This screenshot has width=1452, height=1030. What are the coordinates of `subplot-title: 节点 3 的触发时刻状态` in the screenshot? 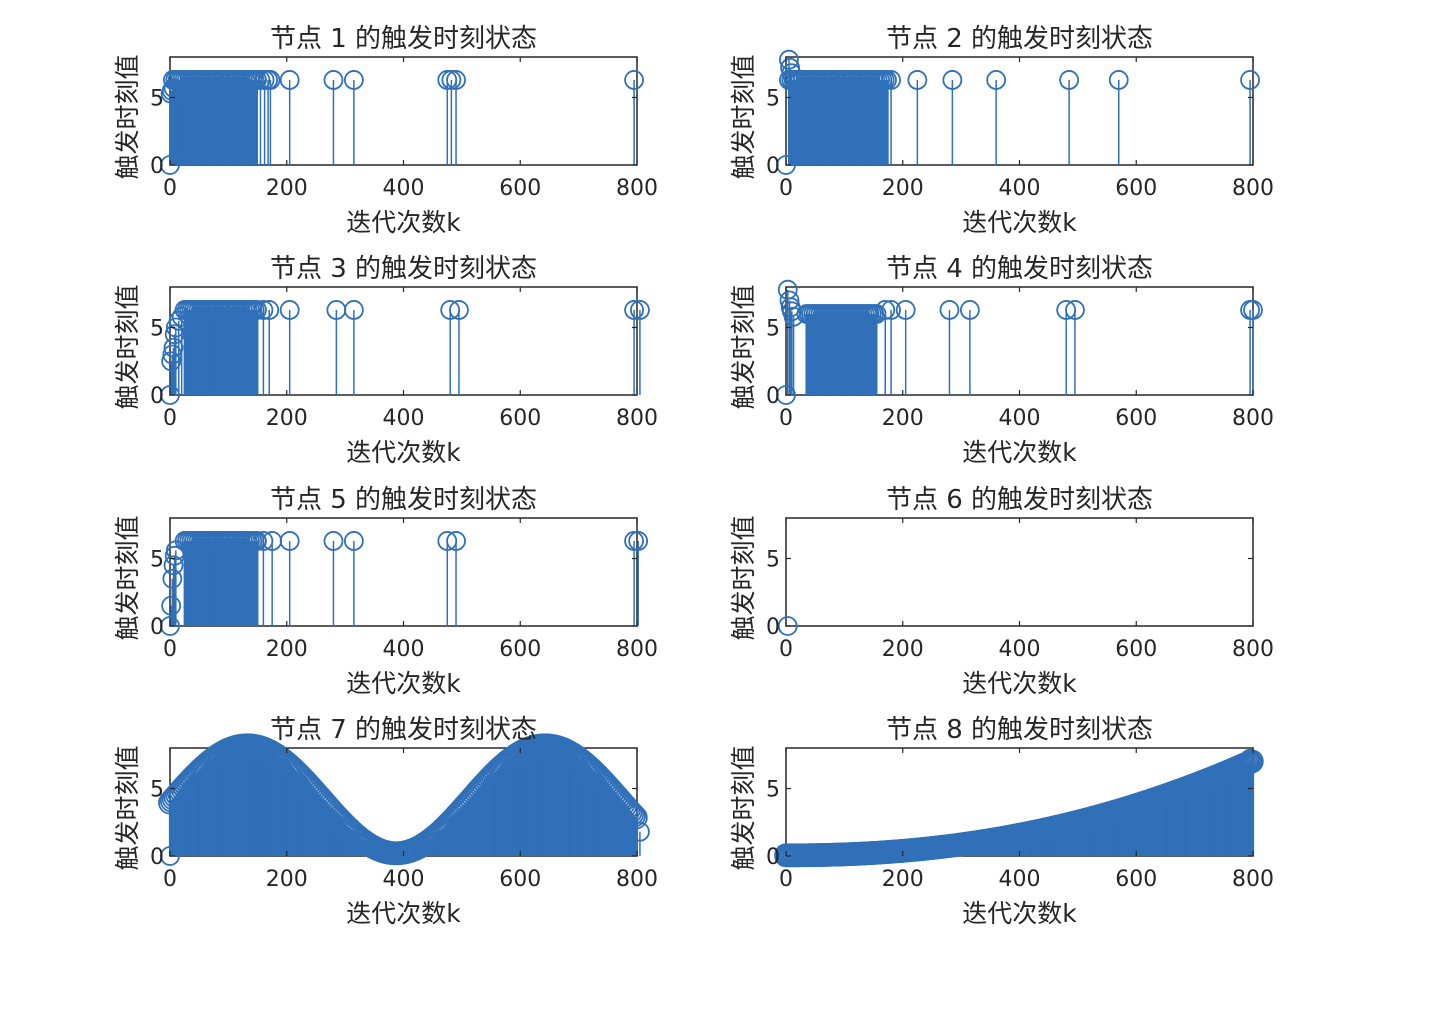 It's located at (403, 269).